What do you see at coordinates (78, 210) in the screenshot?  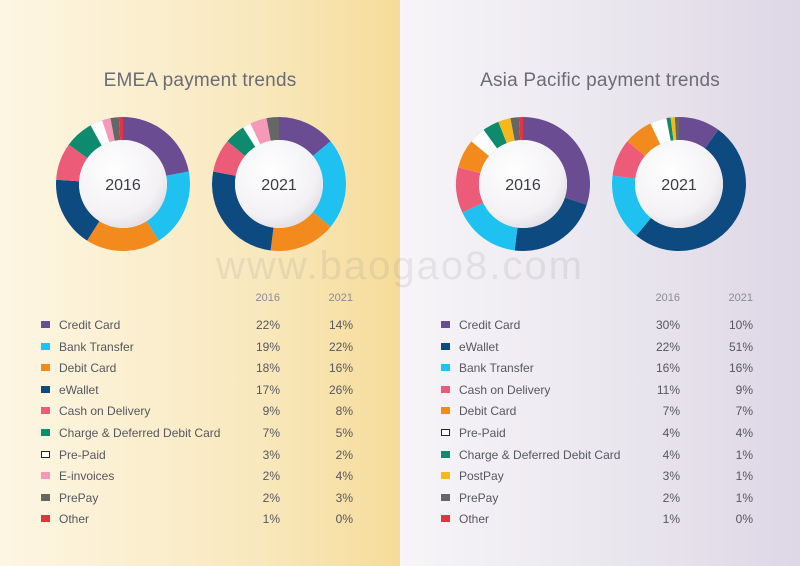 I see `emea-2016-slice-ewallet` at bounding box center [78, 210].